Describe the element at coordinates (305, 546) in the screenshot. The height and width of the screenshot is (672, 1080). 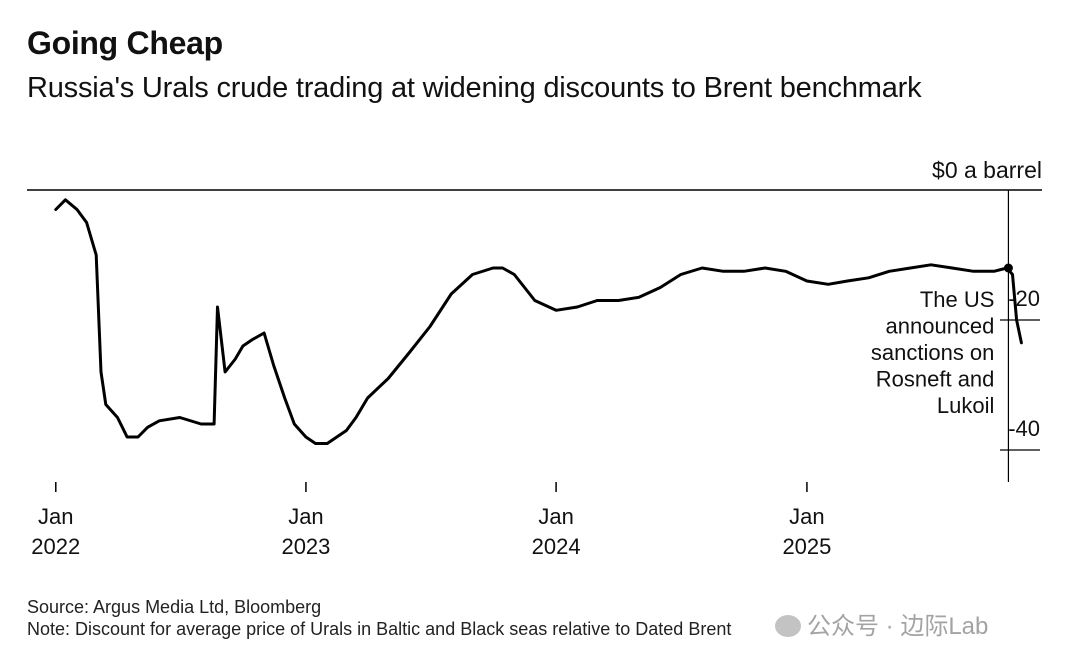
I see `x-tick-label: 2023` at that location.